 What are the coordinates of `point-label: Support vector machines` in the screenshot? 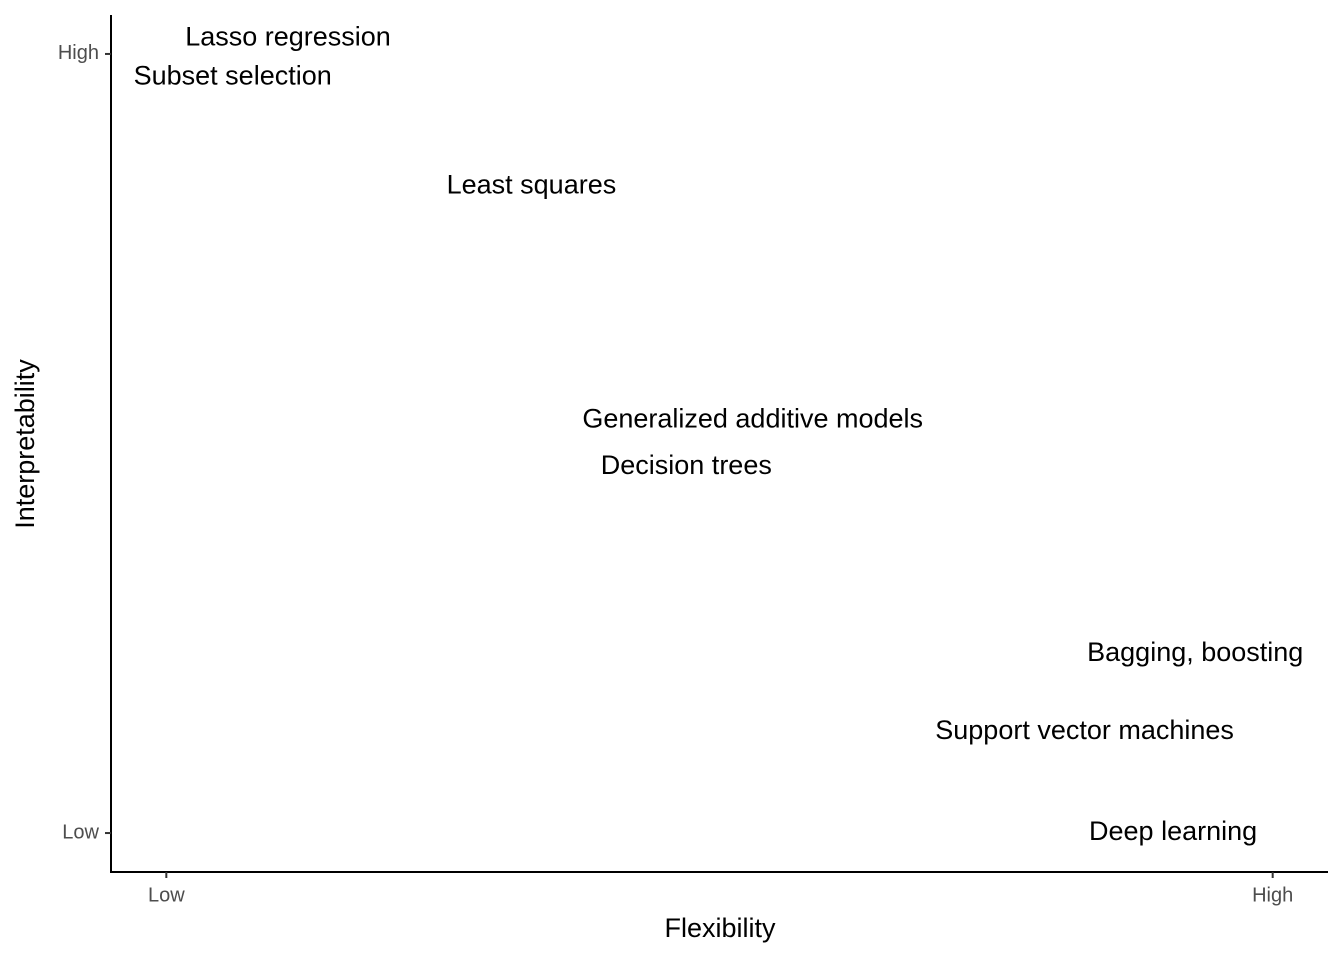 It's located at (1084, 730).